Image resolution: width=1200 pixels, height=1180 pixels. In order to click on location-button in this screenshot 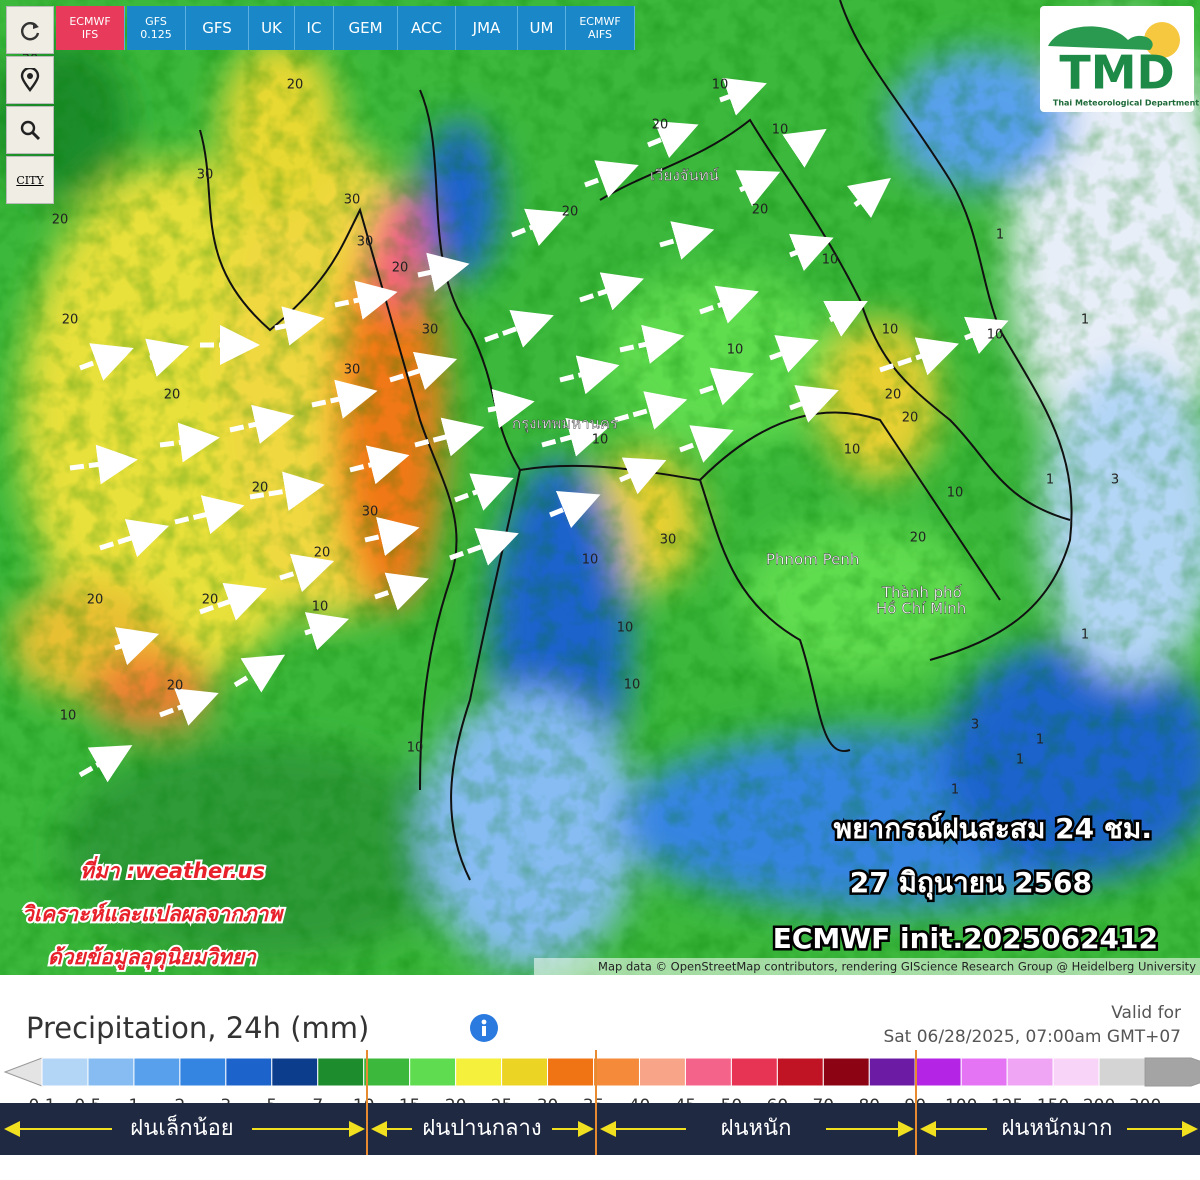, I will do `click(30, 80)`.